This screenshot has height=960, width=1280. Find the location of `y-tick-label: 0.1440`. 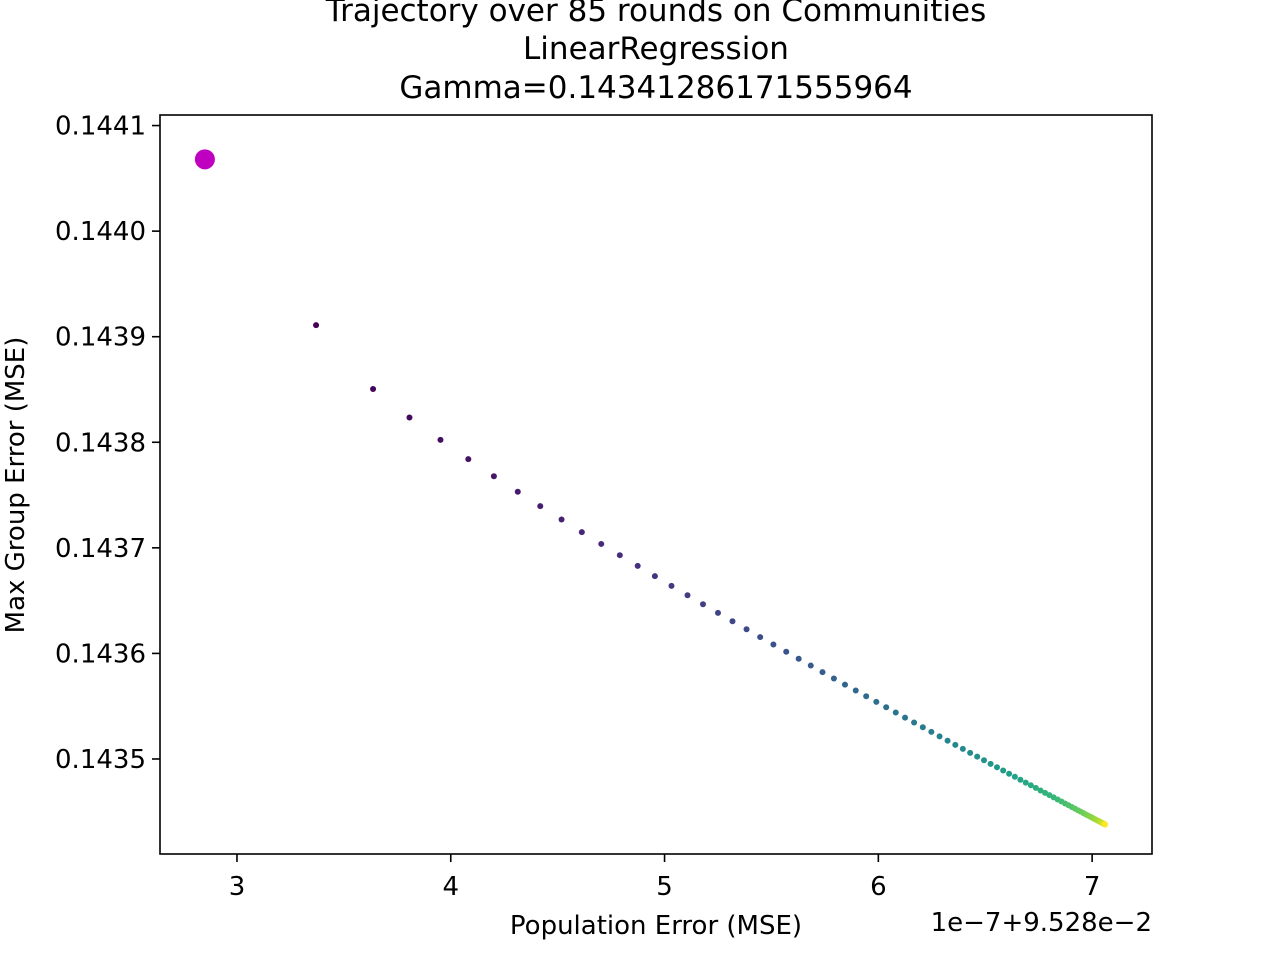

y-tick-label: 0.1440 is located at coordinates (100, 232).